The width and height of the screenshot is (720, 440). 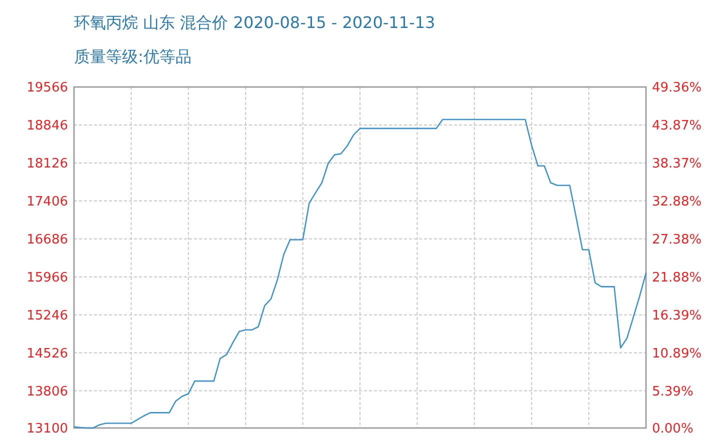 I want to click on y2-tick-label: 21.88%, so click(x=677, y=278).